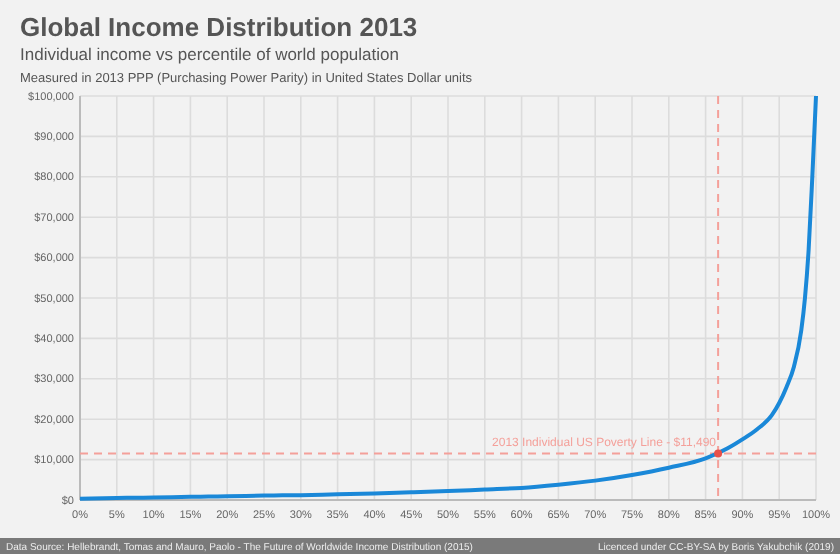 This screenshot has width=840, height=554. I want to click on chart-title: Global Income Distribution 2013, so click(219, 27).